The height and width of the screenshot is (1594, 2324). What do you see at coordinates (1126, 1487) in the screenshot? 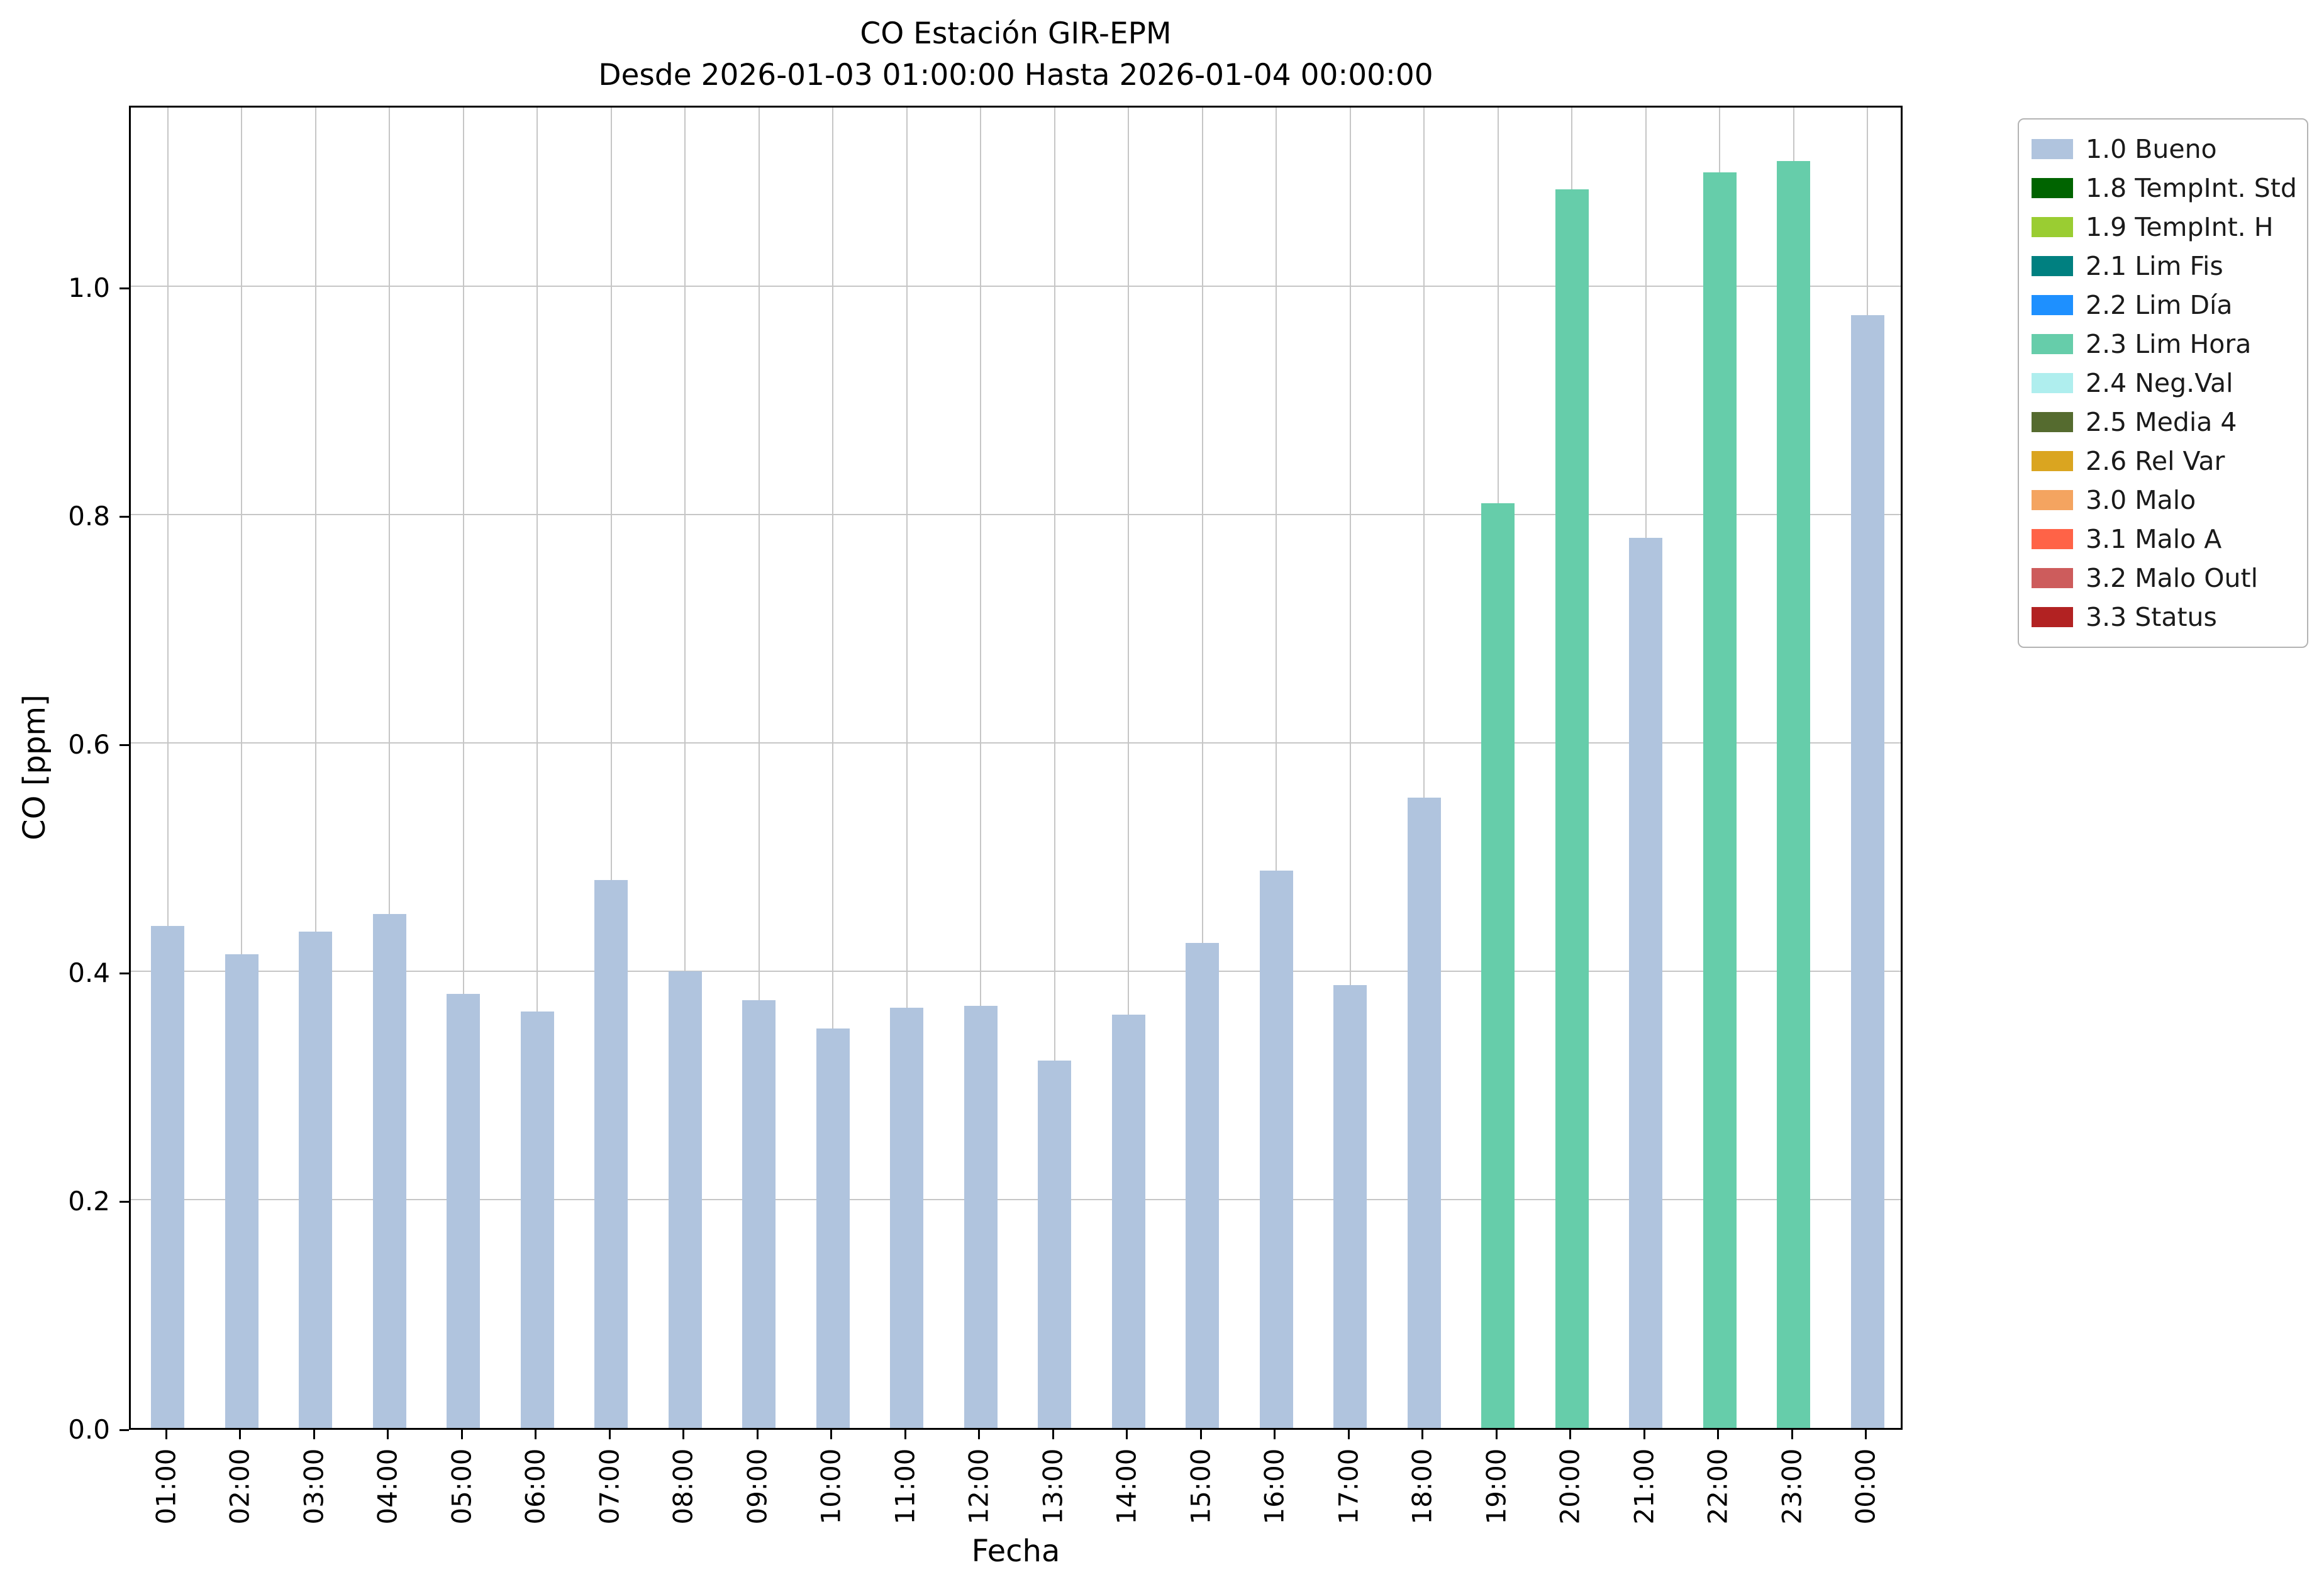
I see `x-tick-label: 14:00` at bounding box center [1126, 1487].